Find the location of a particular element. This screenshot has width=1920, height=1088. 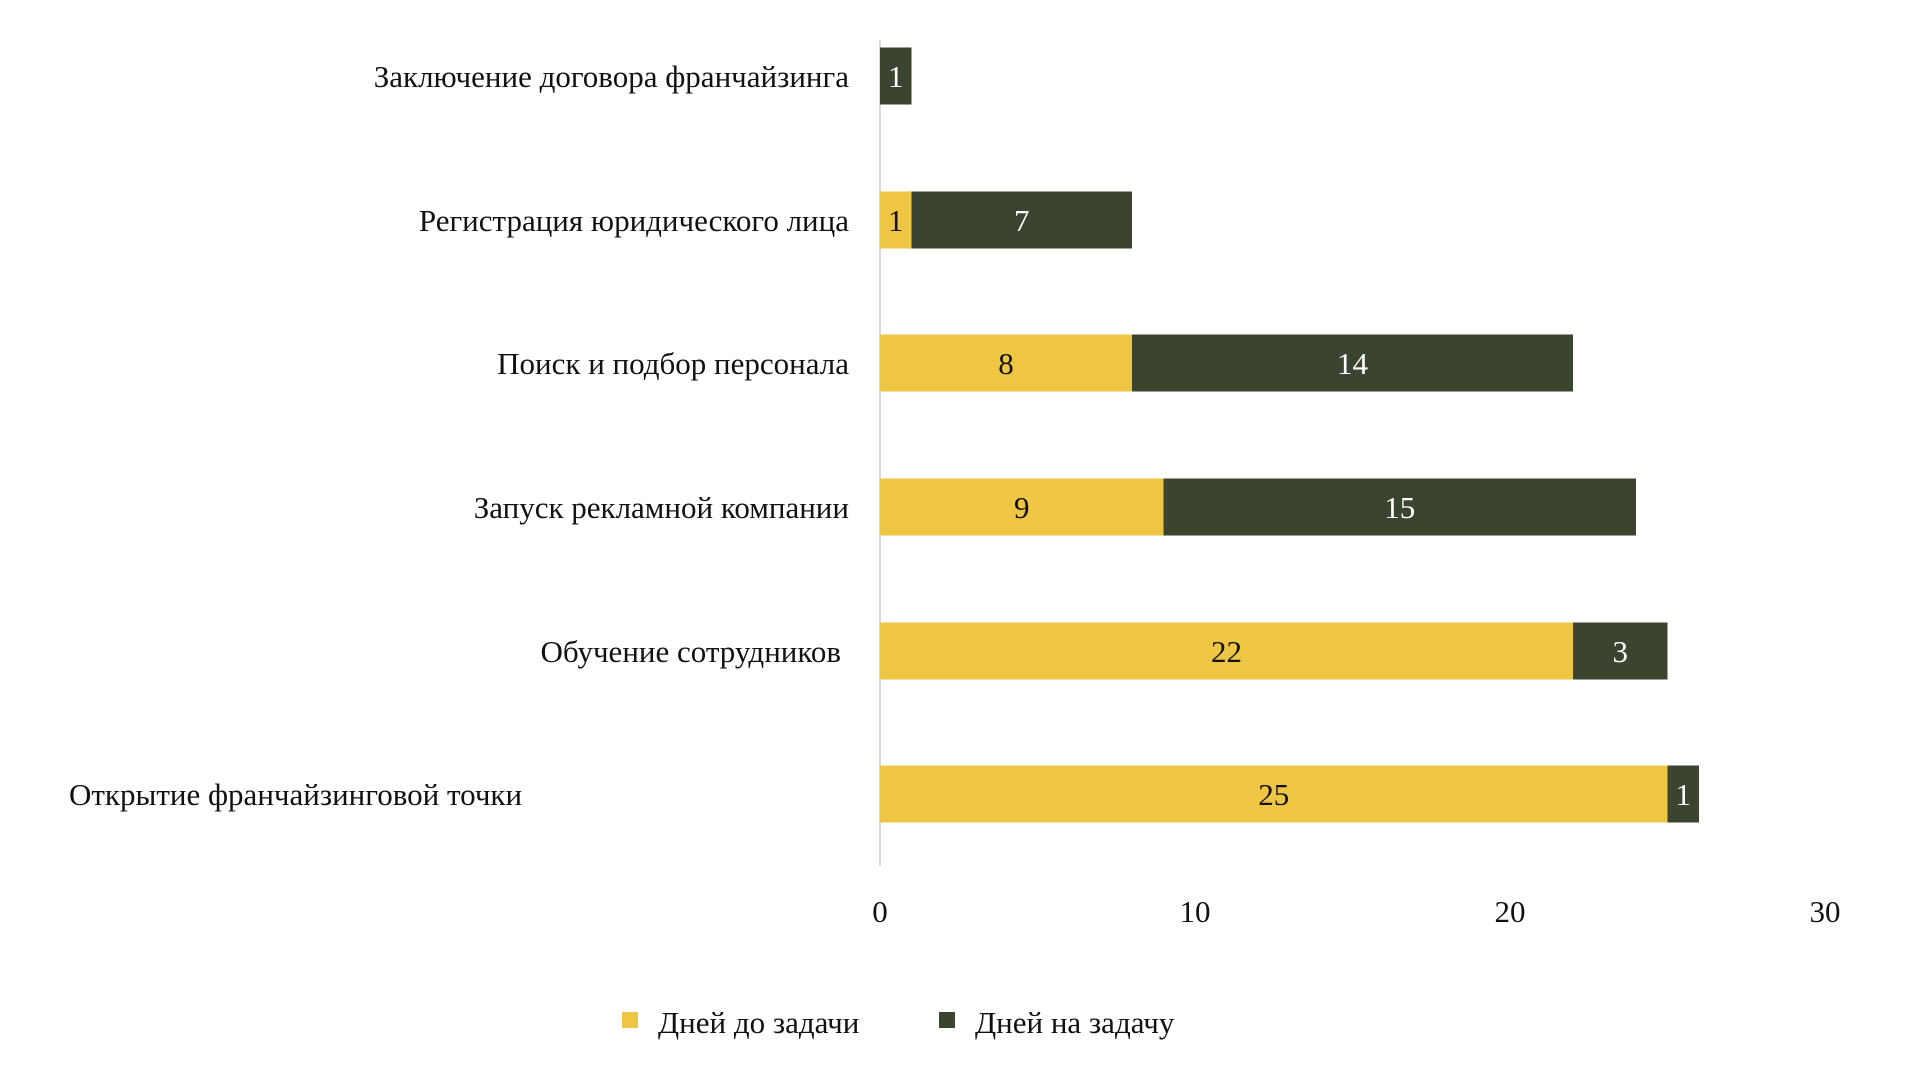

x-tick-label: 20 is located at coordinates (1510, 911).